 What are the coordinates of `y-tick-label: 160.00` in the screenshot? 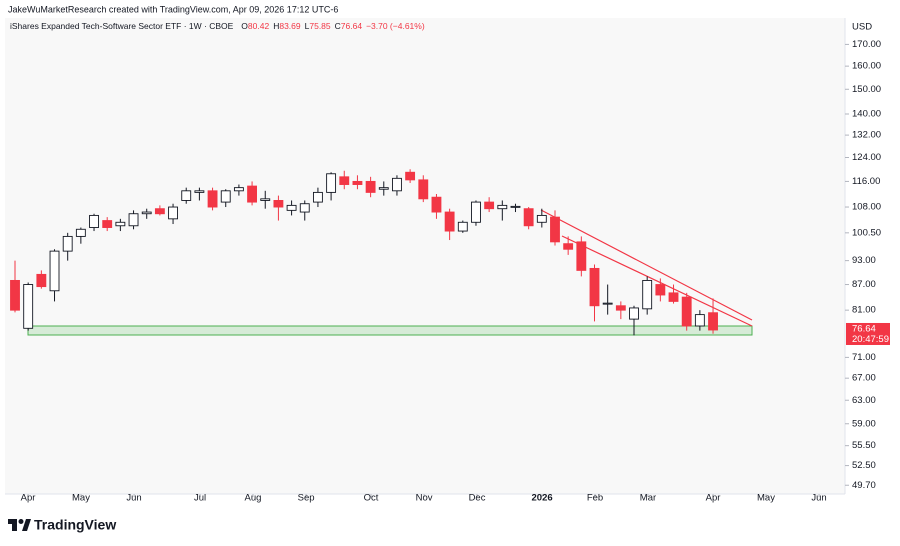 It's located at (866, 66).